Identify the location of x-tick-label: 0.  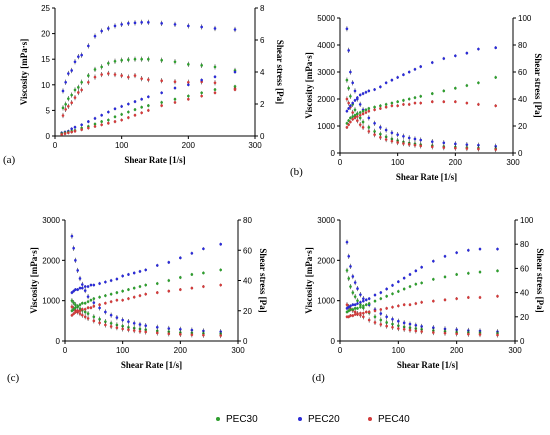
(55, 145).